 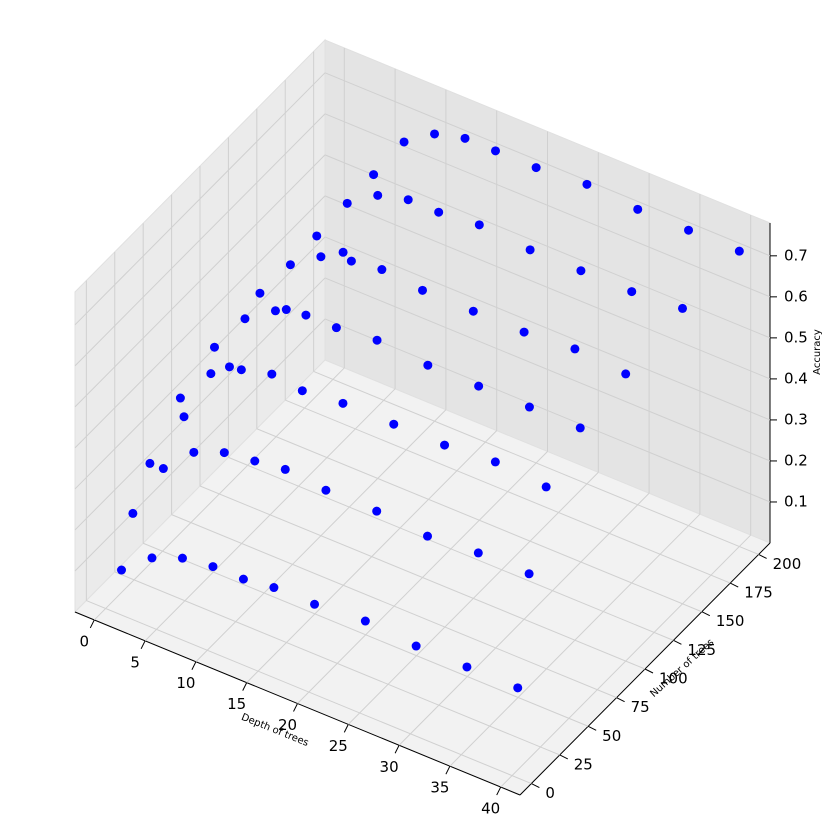 I want to click on y-tick-label: 175, so click(x=758, y=593).